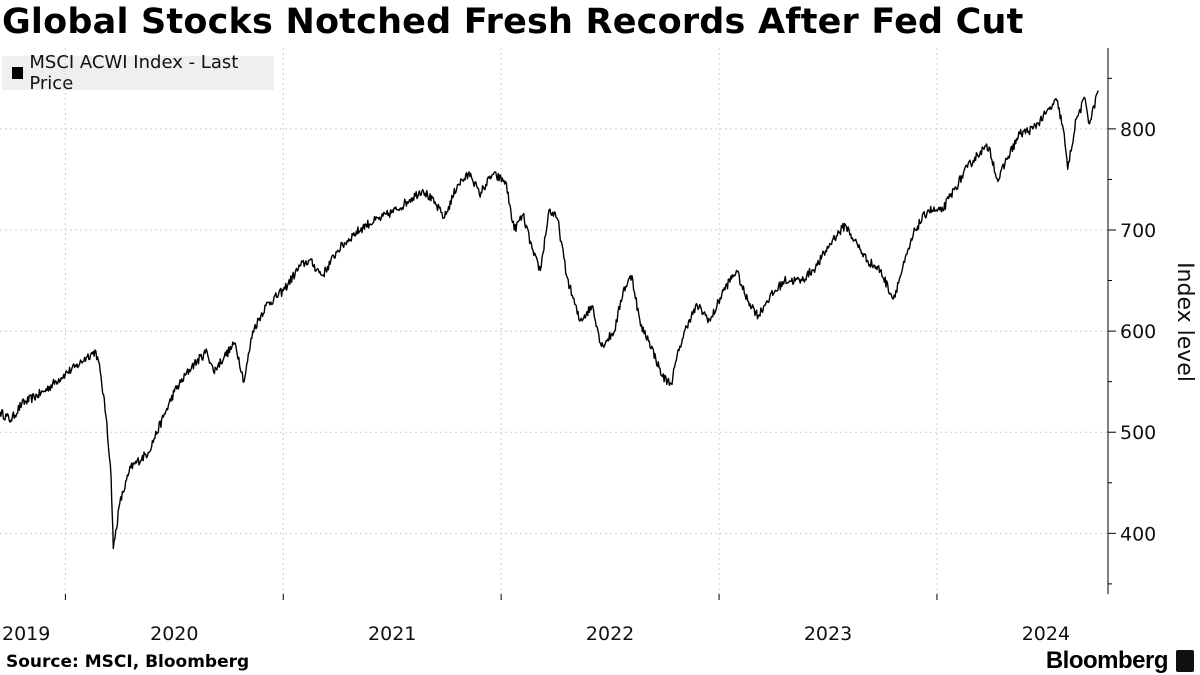 The height and width of the screenshot is (675, 1200). What do you see at coordinates (828, 634) in the screenshot?
I see `x-tick-label: 2023` at bounding box center [828, 634].